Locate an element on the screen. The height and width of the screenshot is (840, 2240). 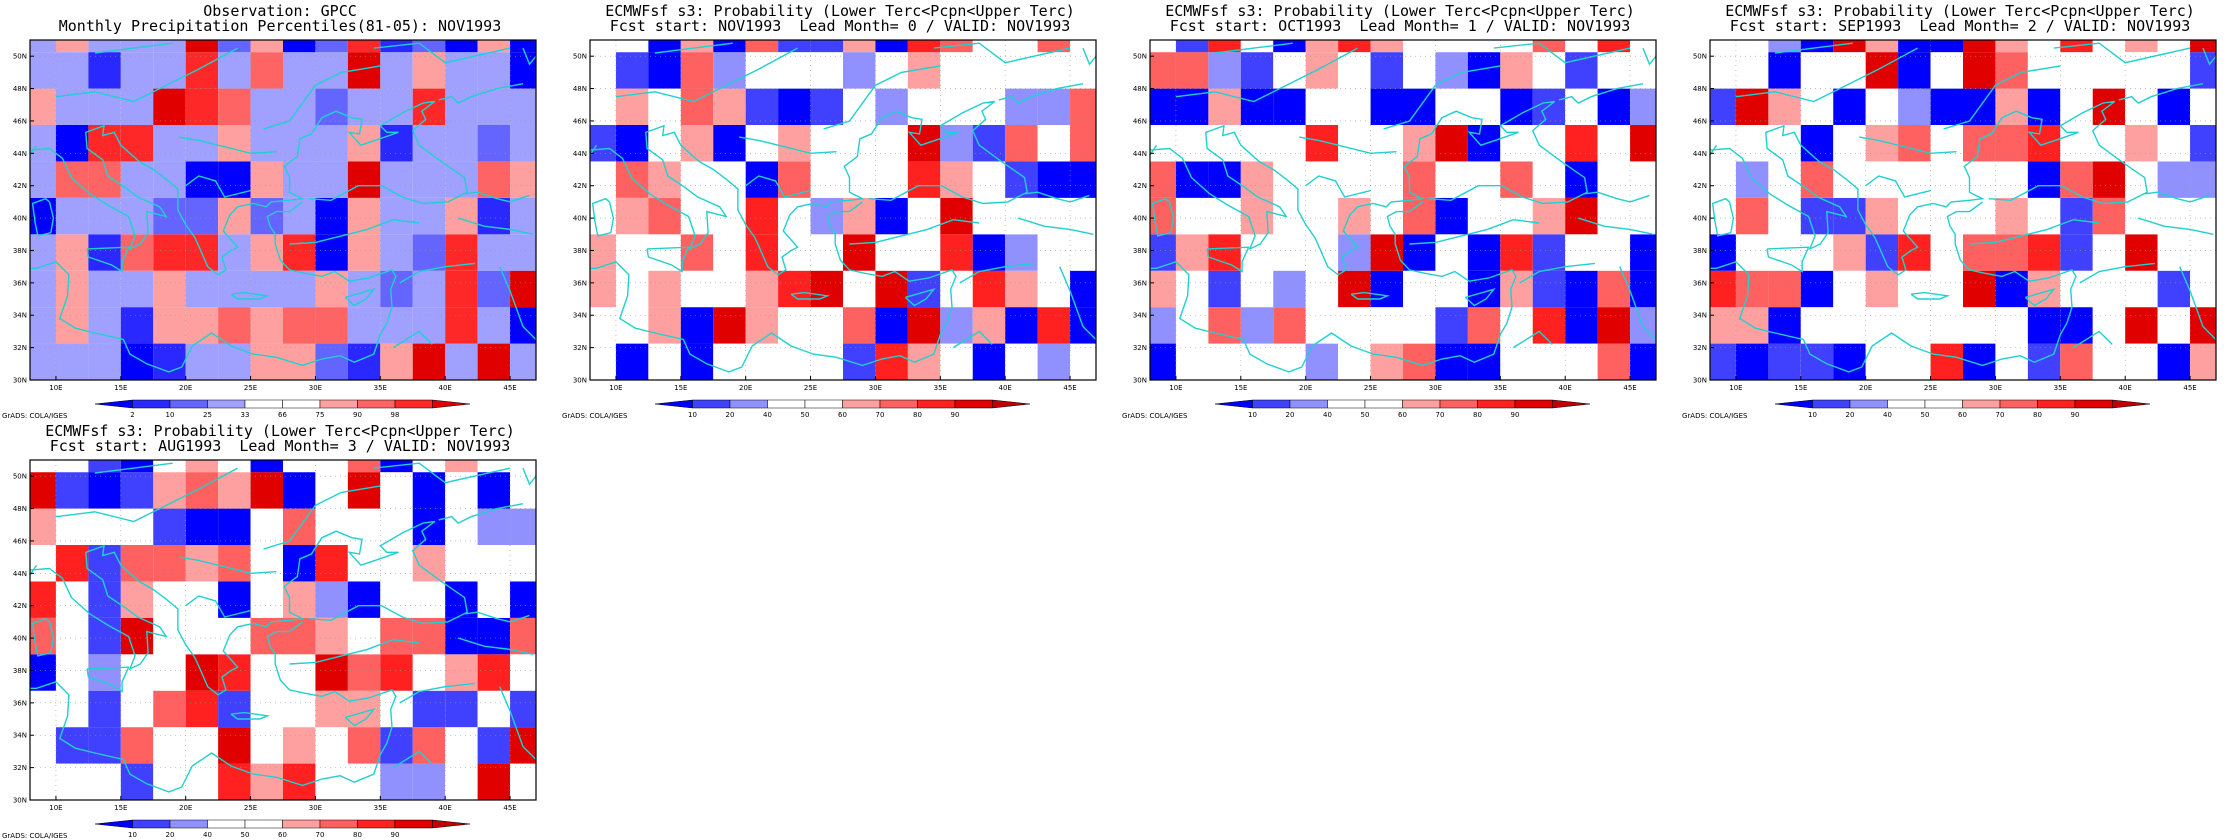
lon-tick-label: 35E is located at coordinates (940, 388).